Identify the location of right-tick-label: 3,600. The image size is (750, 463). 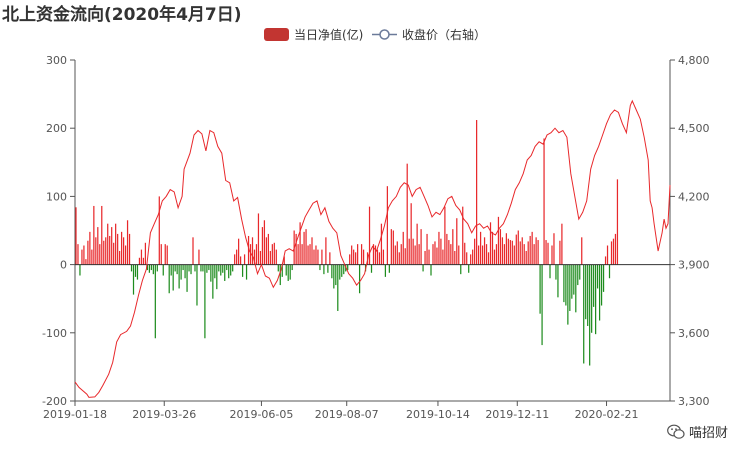
(694, 333).